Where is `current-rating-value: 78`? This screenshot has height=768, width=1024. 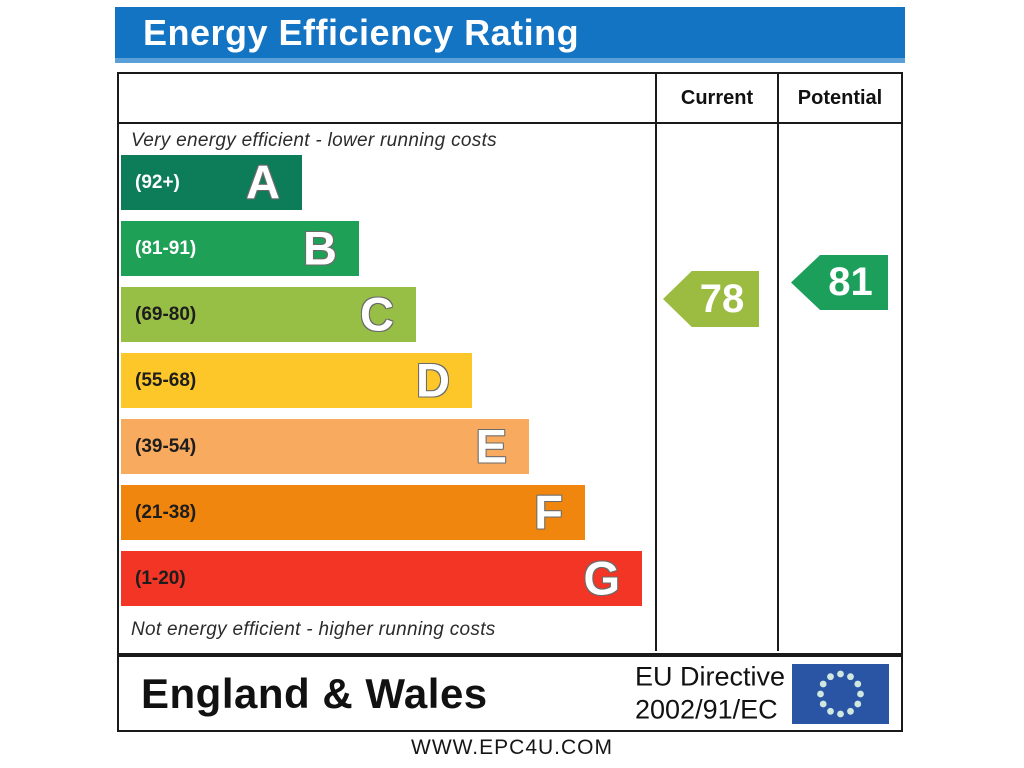
current-rating-value: 78 is located at coordinates (722, 298).